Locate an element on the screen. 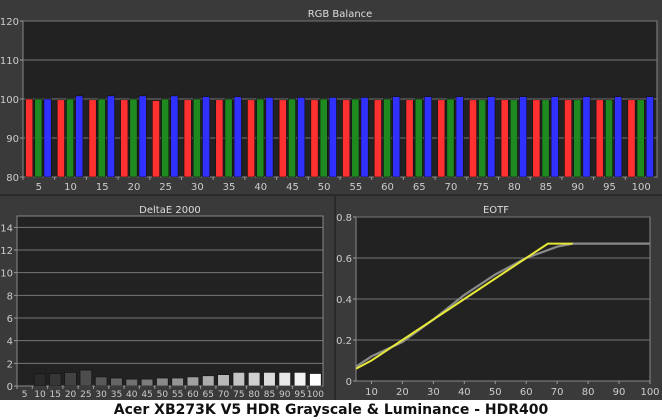  rgb-xtick-label: 90 is located at coordinates (577, 187).